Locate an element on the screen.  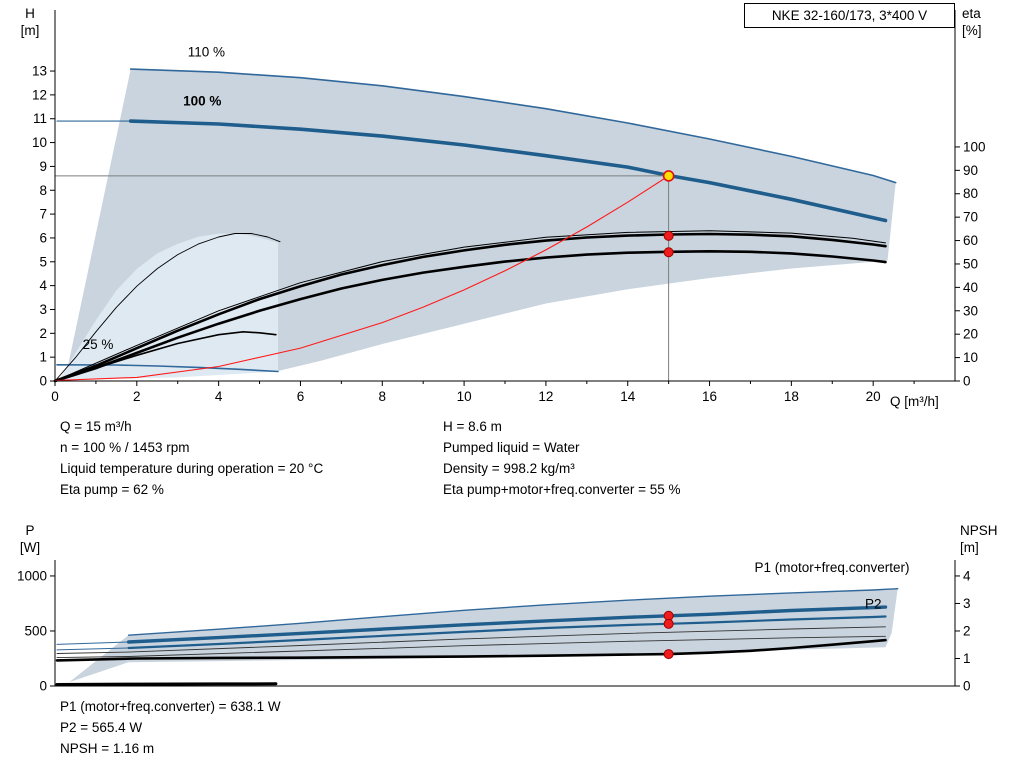
tick-label: 100 is located at coordinates (974, 146).